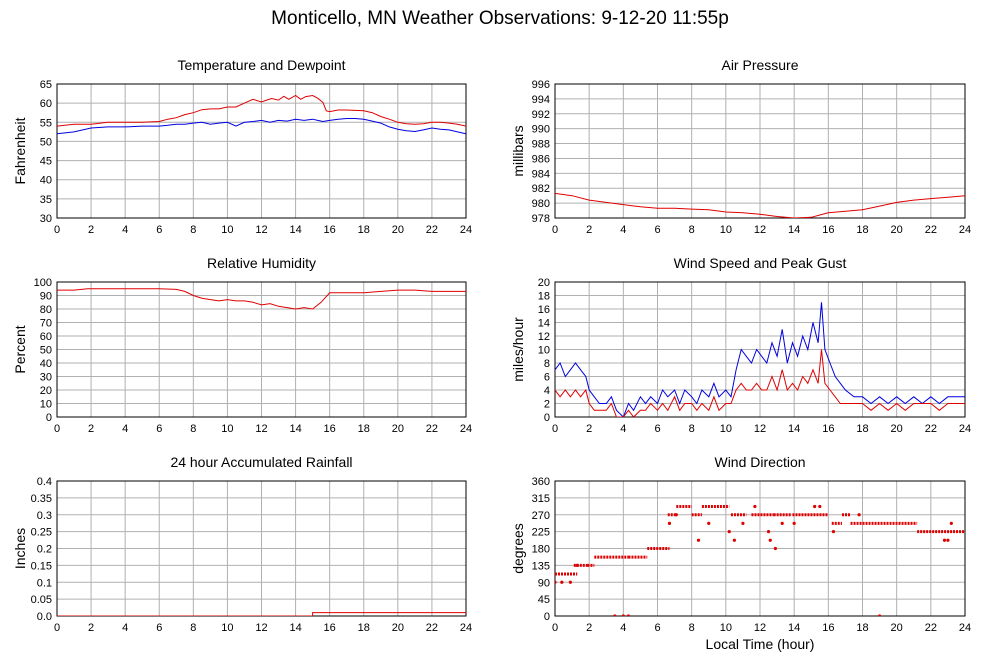 The height and width of the screenshot is (660, 1000). I want to click on y-tick-label: 986, so click(541, 159).